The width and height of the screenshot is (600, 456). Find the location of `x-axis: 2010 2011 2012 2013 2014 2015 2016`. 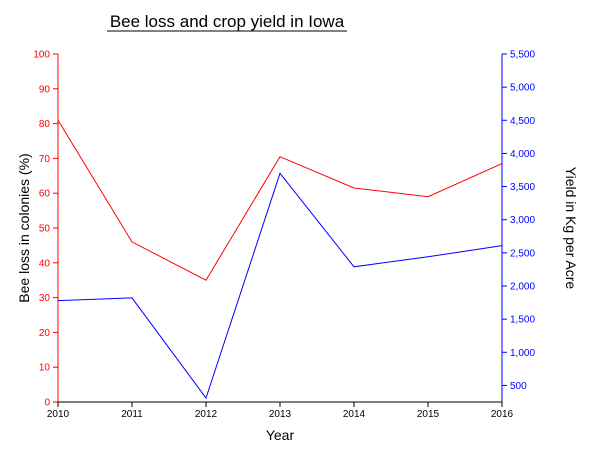

x-axis: 2010 2011 2012 2013 2014 2015 2016 is located at coordinates (280, 410).